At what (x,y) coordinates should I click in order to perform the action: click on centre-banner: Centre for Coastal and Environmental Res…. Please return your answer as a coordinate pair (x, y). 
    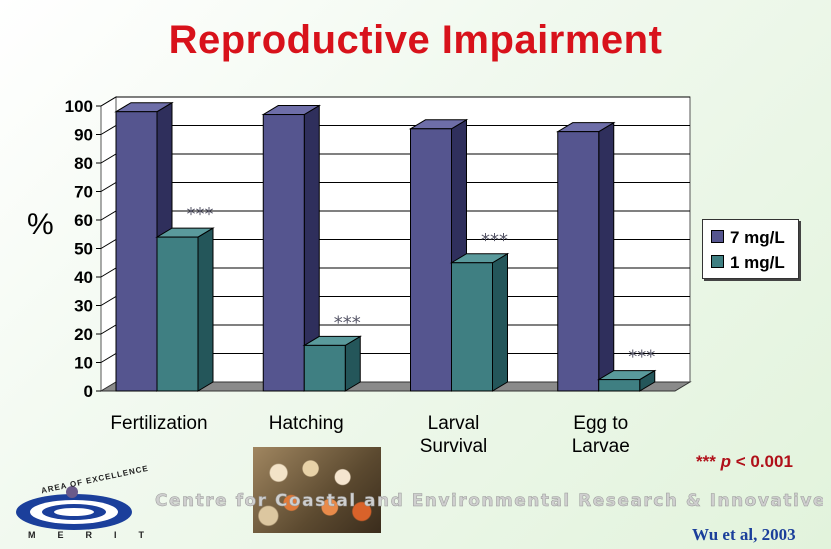
    Looking at the image, I should click on (489, 501).